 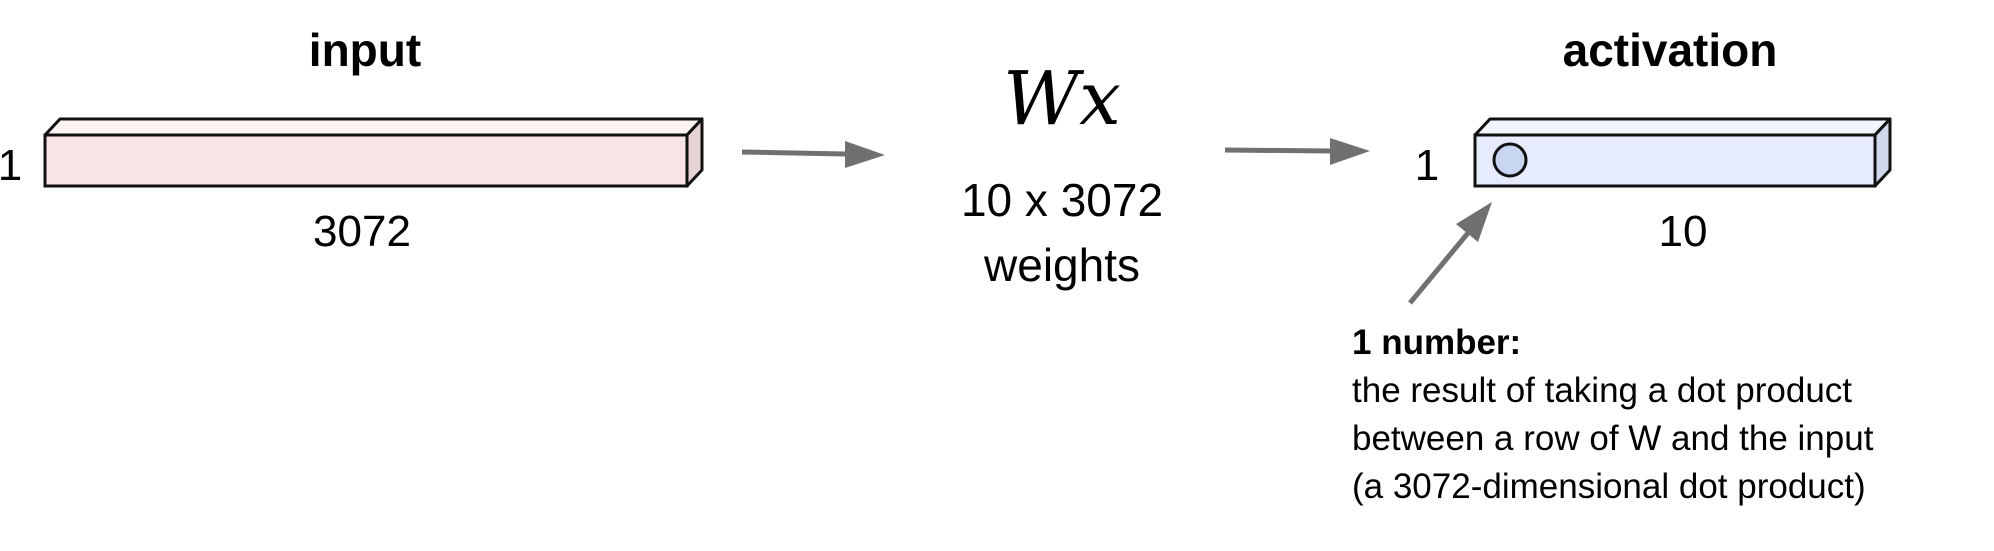 What do you see at coordinates (366, 160) in the screenshot?
I see `input-bar-front-face` at bounding box center [366, 160].